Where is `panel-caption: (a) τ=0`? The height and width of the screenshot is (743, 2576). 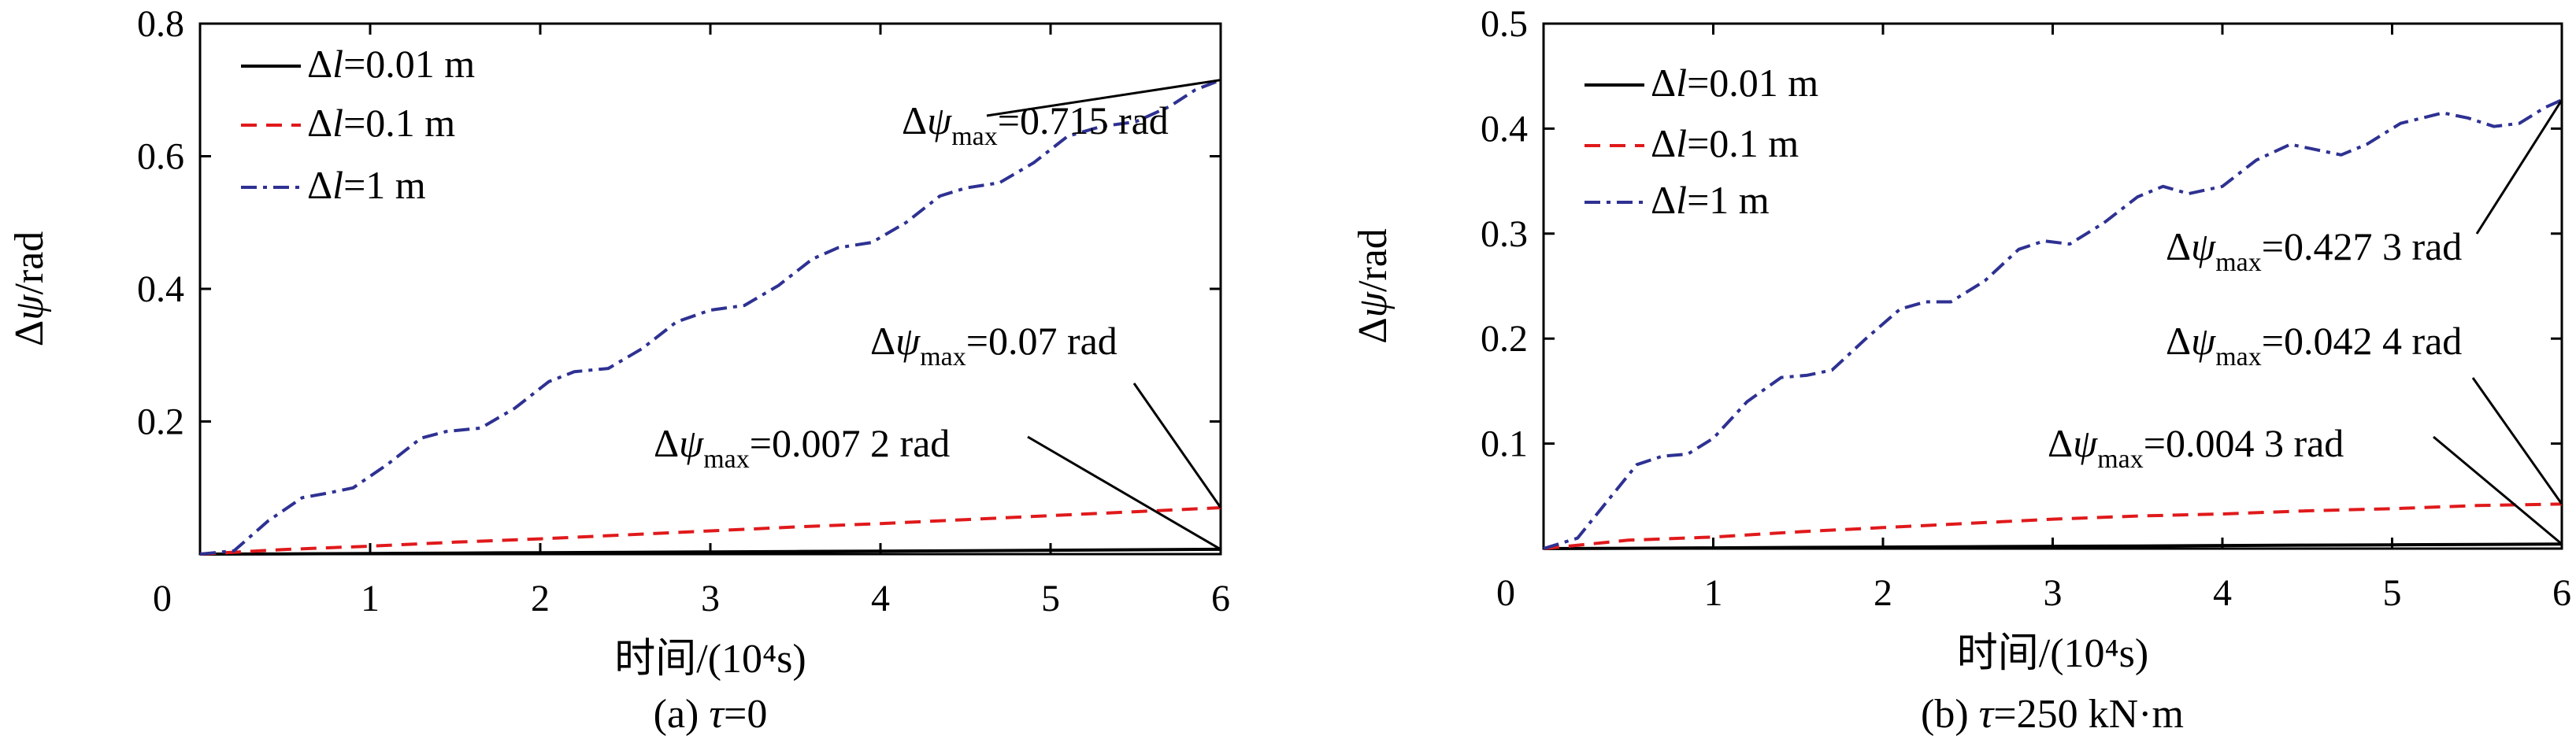
panel-caption: (a) τ=0 is located at coordinates (711, 714).